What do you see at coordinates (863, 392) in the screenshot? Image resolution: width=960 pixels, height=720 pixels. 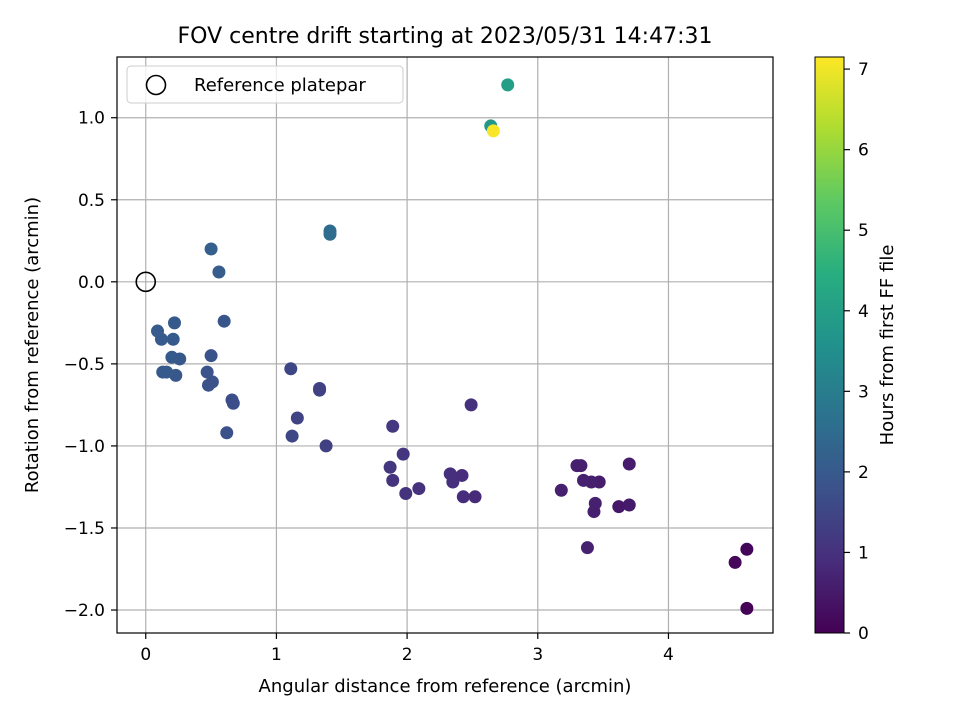 I see `colorbar-tick-label: 3` at bounding box center [863, 392].